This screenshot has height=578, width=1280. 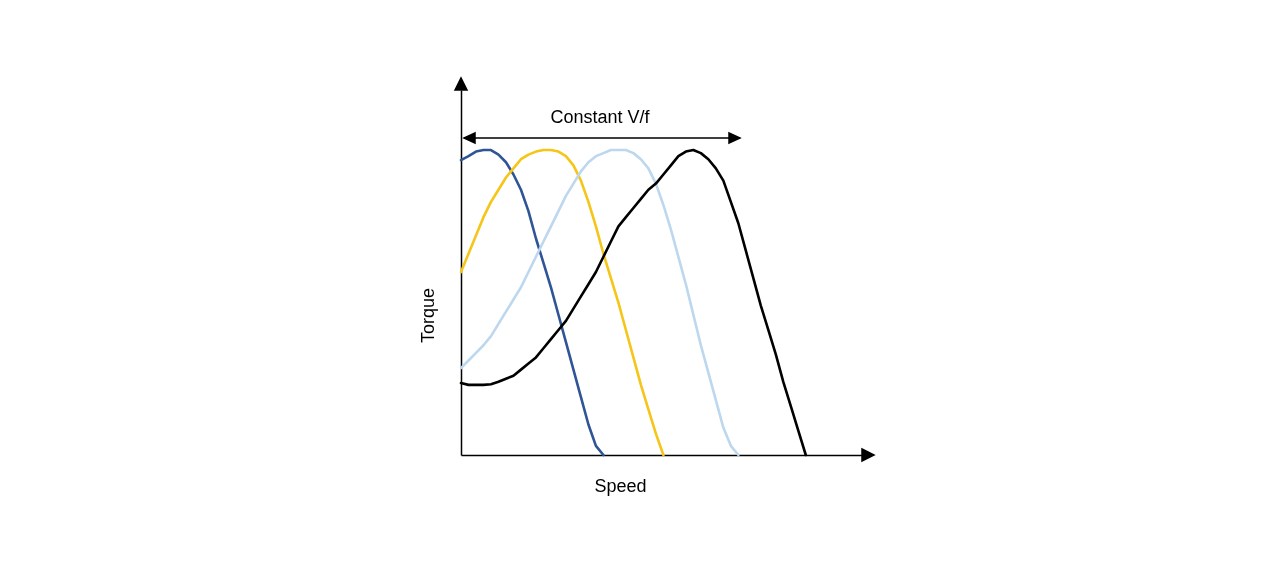 I want to click on y-axis-title: Torque, so click(x=427, y=315).